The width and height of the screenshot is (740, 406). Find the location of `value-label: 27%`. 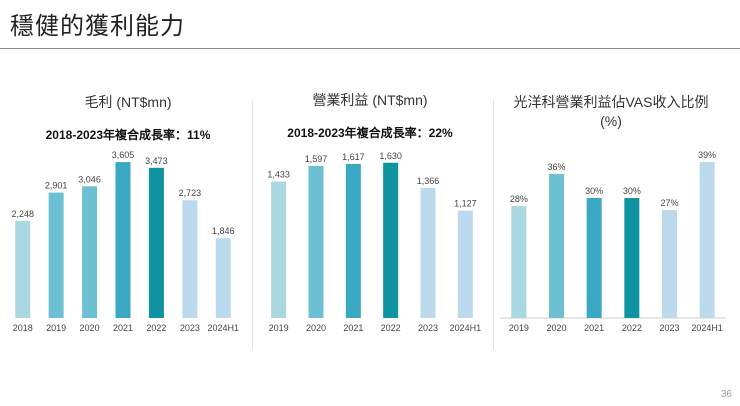

value-label: 27% is located at coordinates (669, 203).